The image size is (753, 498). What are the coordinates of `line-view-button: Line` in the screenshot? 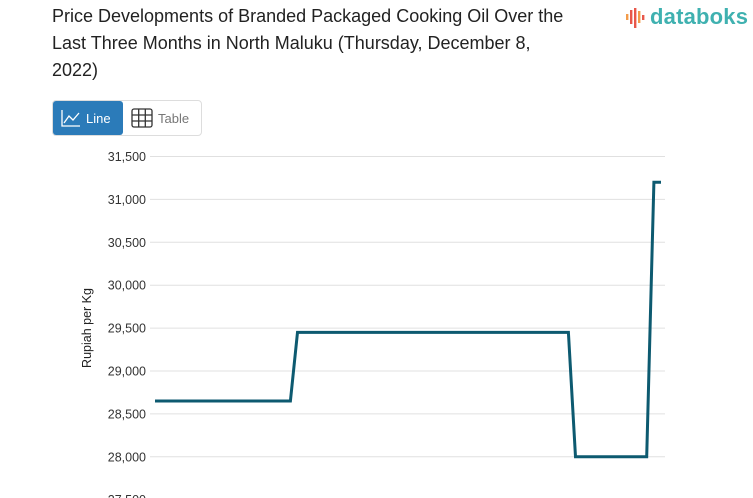 It's located at (88, 118).